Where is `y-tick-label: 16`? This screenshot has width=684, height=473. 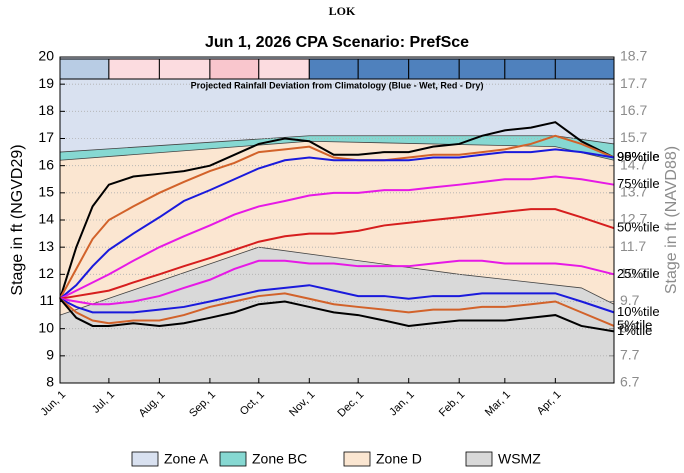 y-tick-label: 16 is located at coordinates (46, 164).